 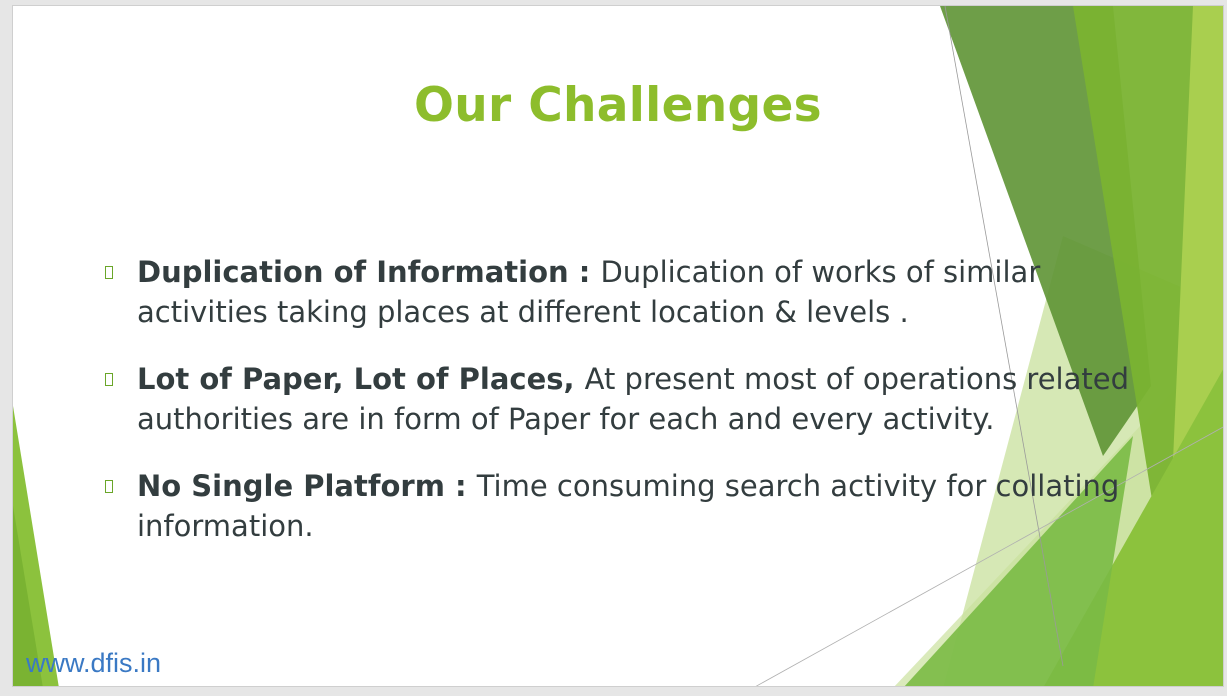 I want to click on slide-title: Our Challenges, so click(x=618, y=105).